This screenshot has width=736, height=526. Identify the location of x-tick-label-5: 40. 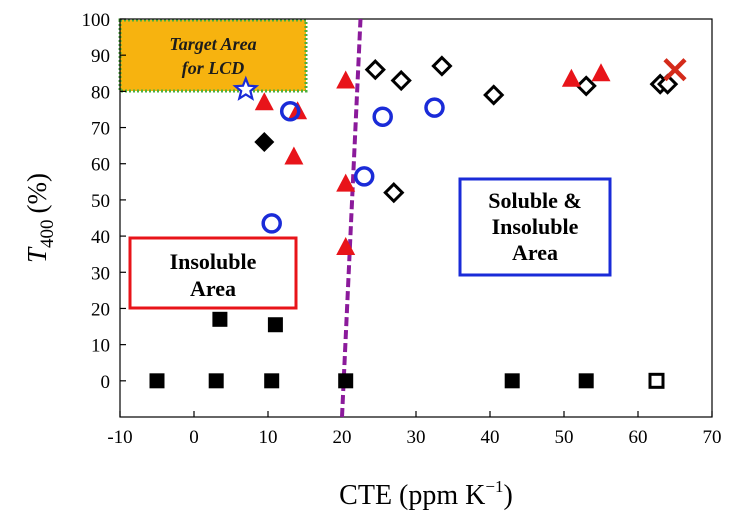
(490, 437).